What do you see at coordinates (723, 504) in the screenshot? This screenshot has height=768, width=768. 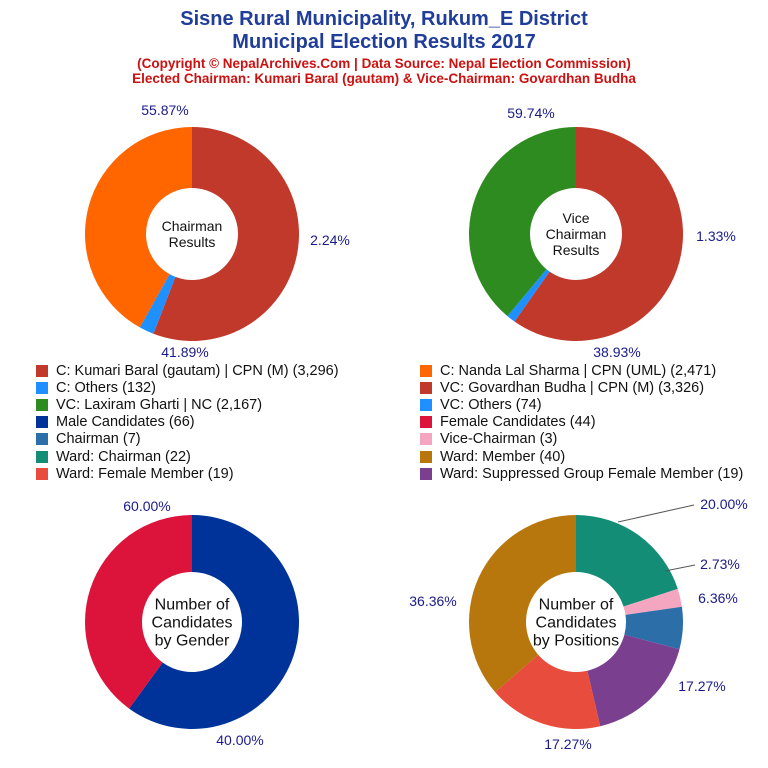 I see `slice-percent-label: 20.00%` at bounding box center [723, 504].